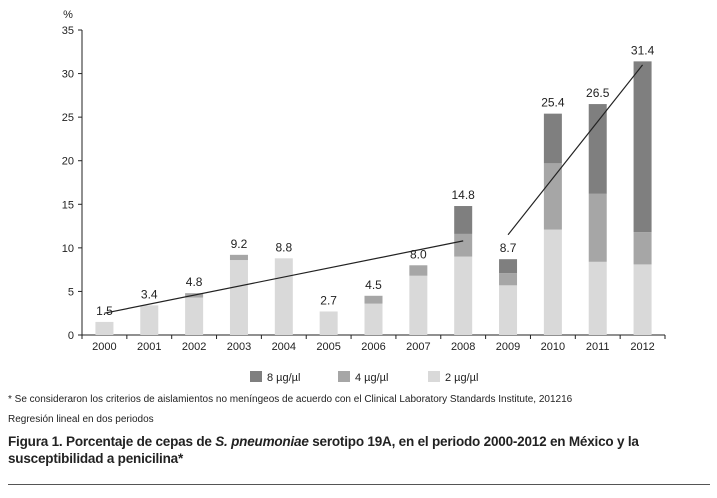 The width and height of the screenshot is (717, 498). I want to click on bar-total-label: 9.2, so click(239, 244).